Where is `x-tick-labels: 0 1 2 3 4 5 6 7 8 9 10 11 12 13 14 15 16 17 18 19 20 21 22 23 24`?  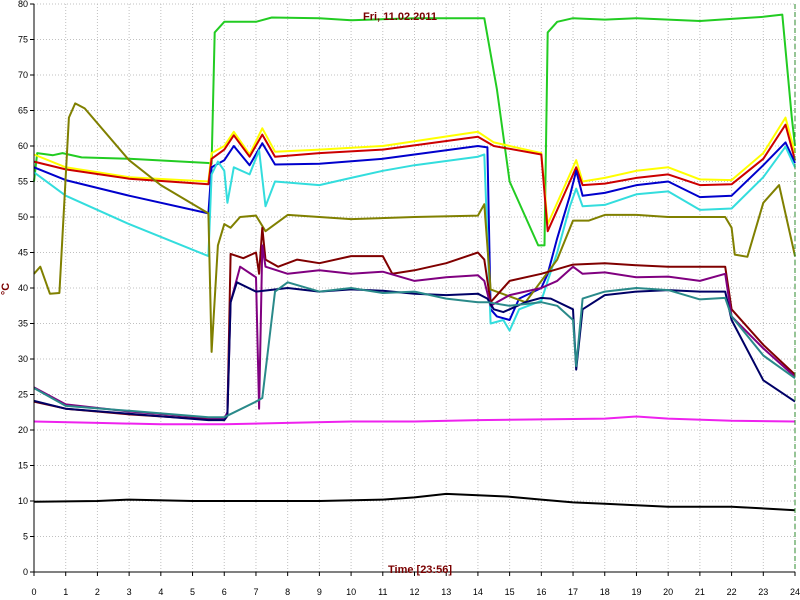
x-tick-labels: 0 1 2 3 4 5 6 7 8 9 10 11 12 13 14 15 16 17 18 19 20 21 22 23 24 is located at coordinates (415, 584).